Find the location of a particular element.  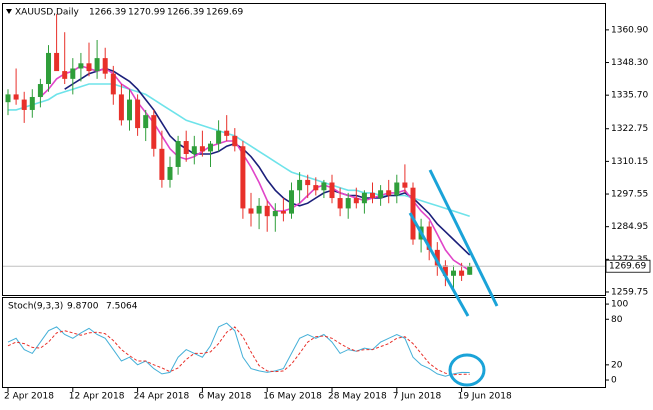

trend-line-upper is located at coordinates (463, 238).